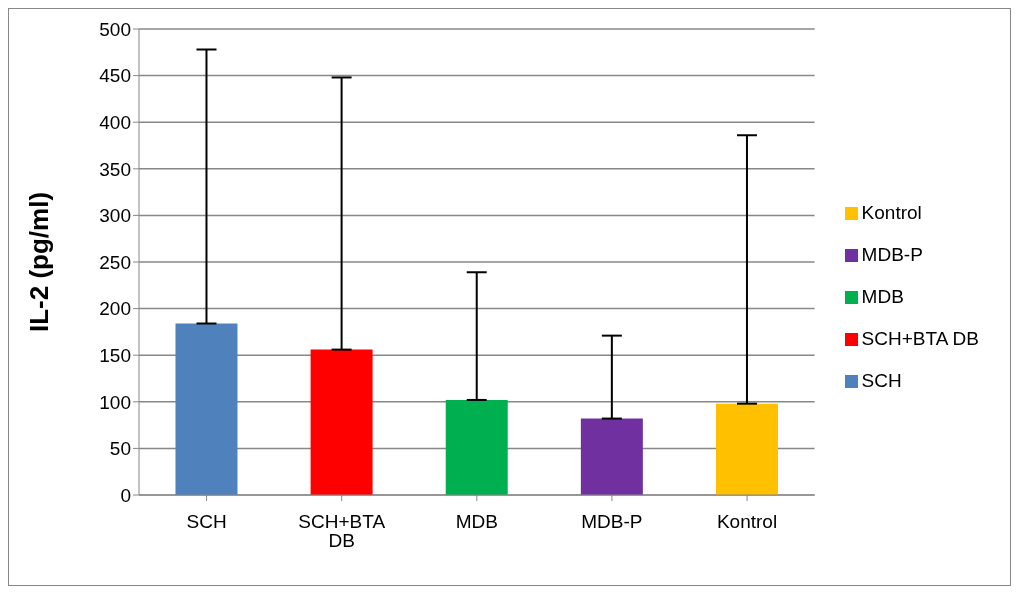  What do you see at coordinates (39, 262) in the screenshot?
I see `y-axis-title: IL-2 (pg/ml)` at bounding box center [39, 262].